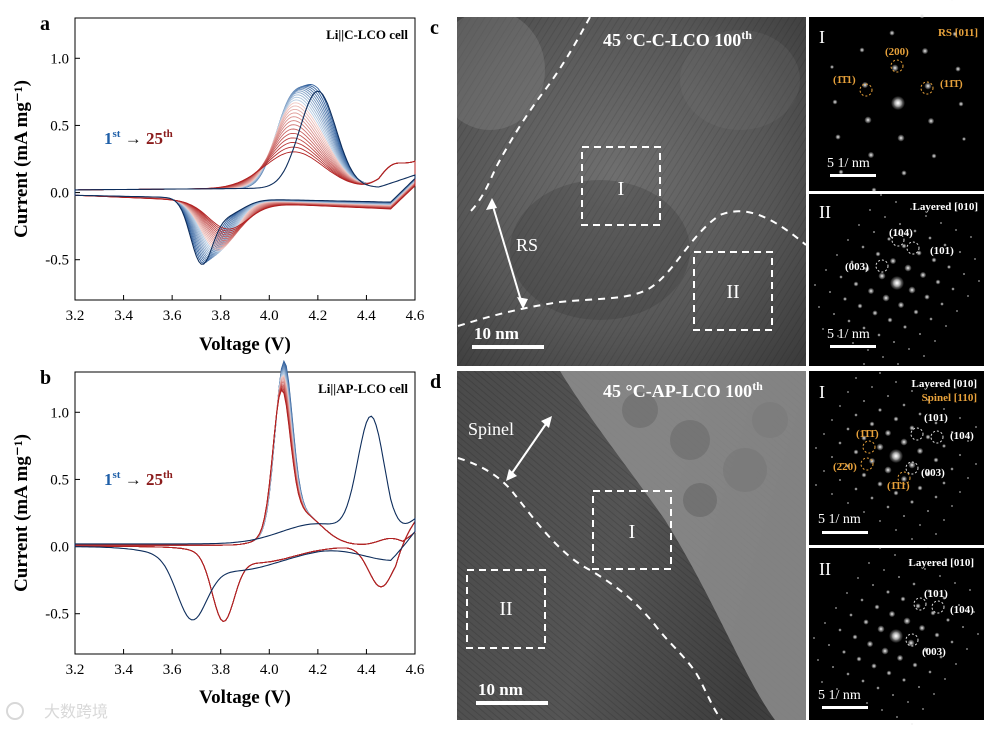 This screenshot has height=729, width=987. Describe the element at coordinates (962, 436) in the screenshot. I see `spot-label: (104)` at that location.